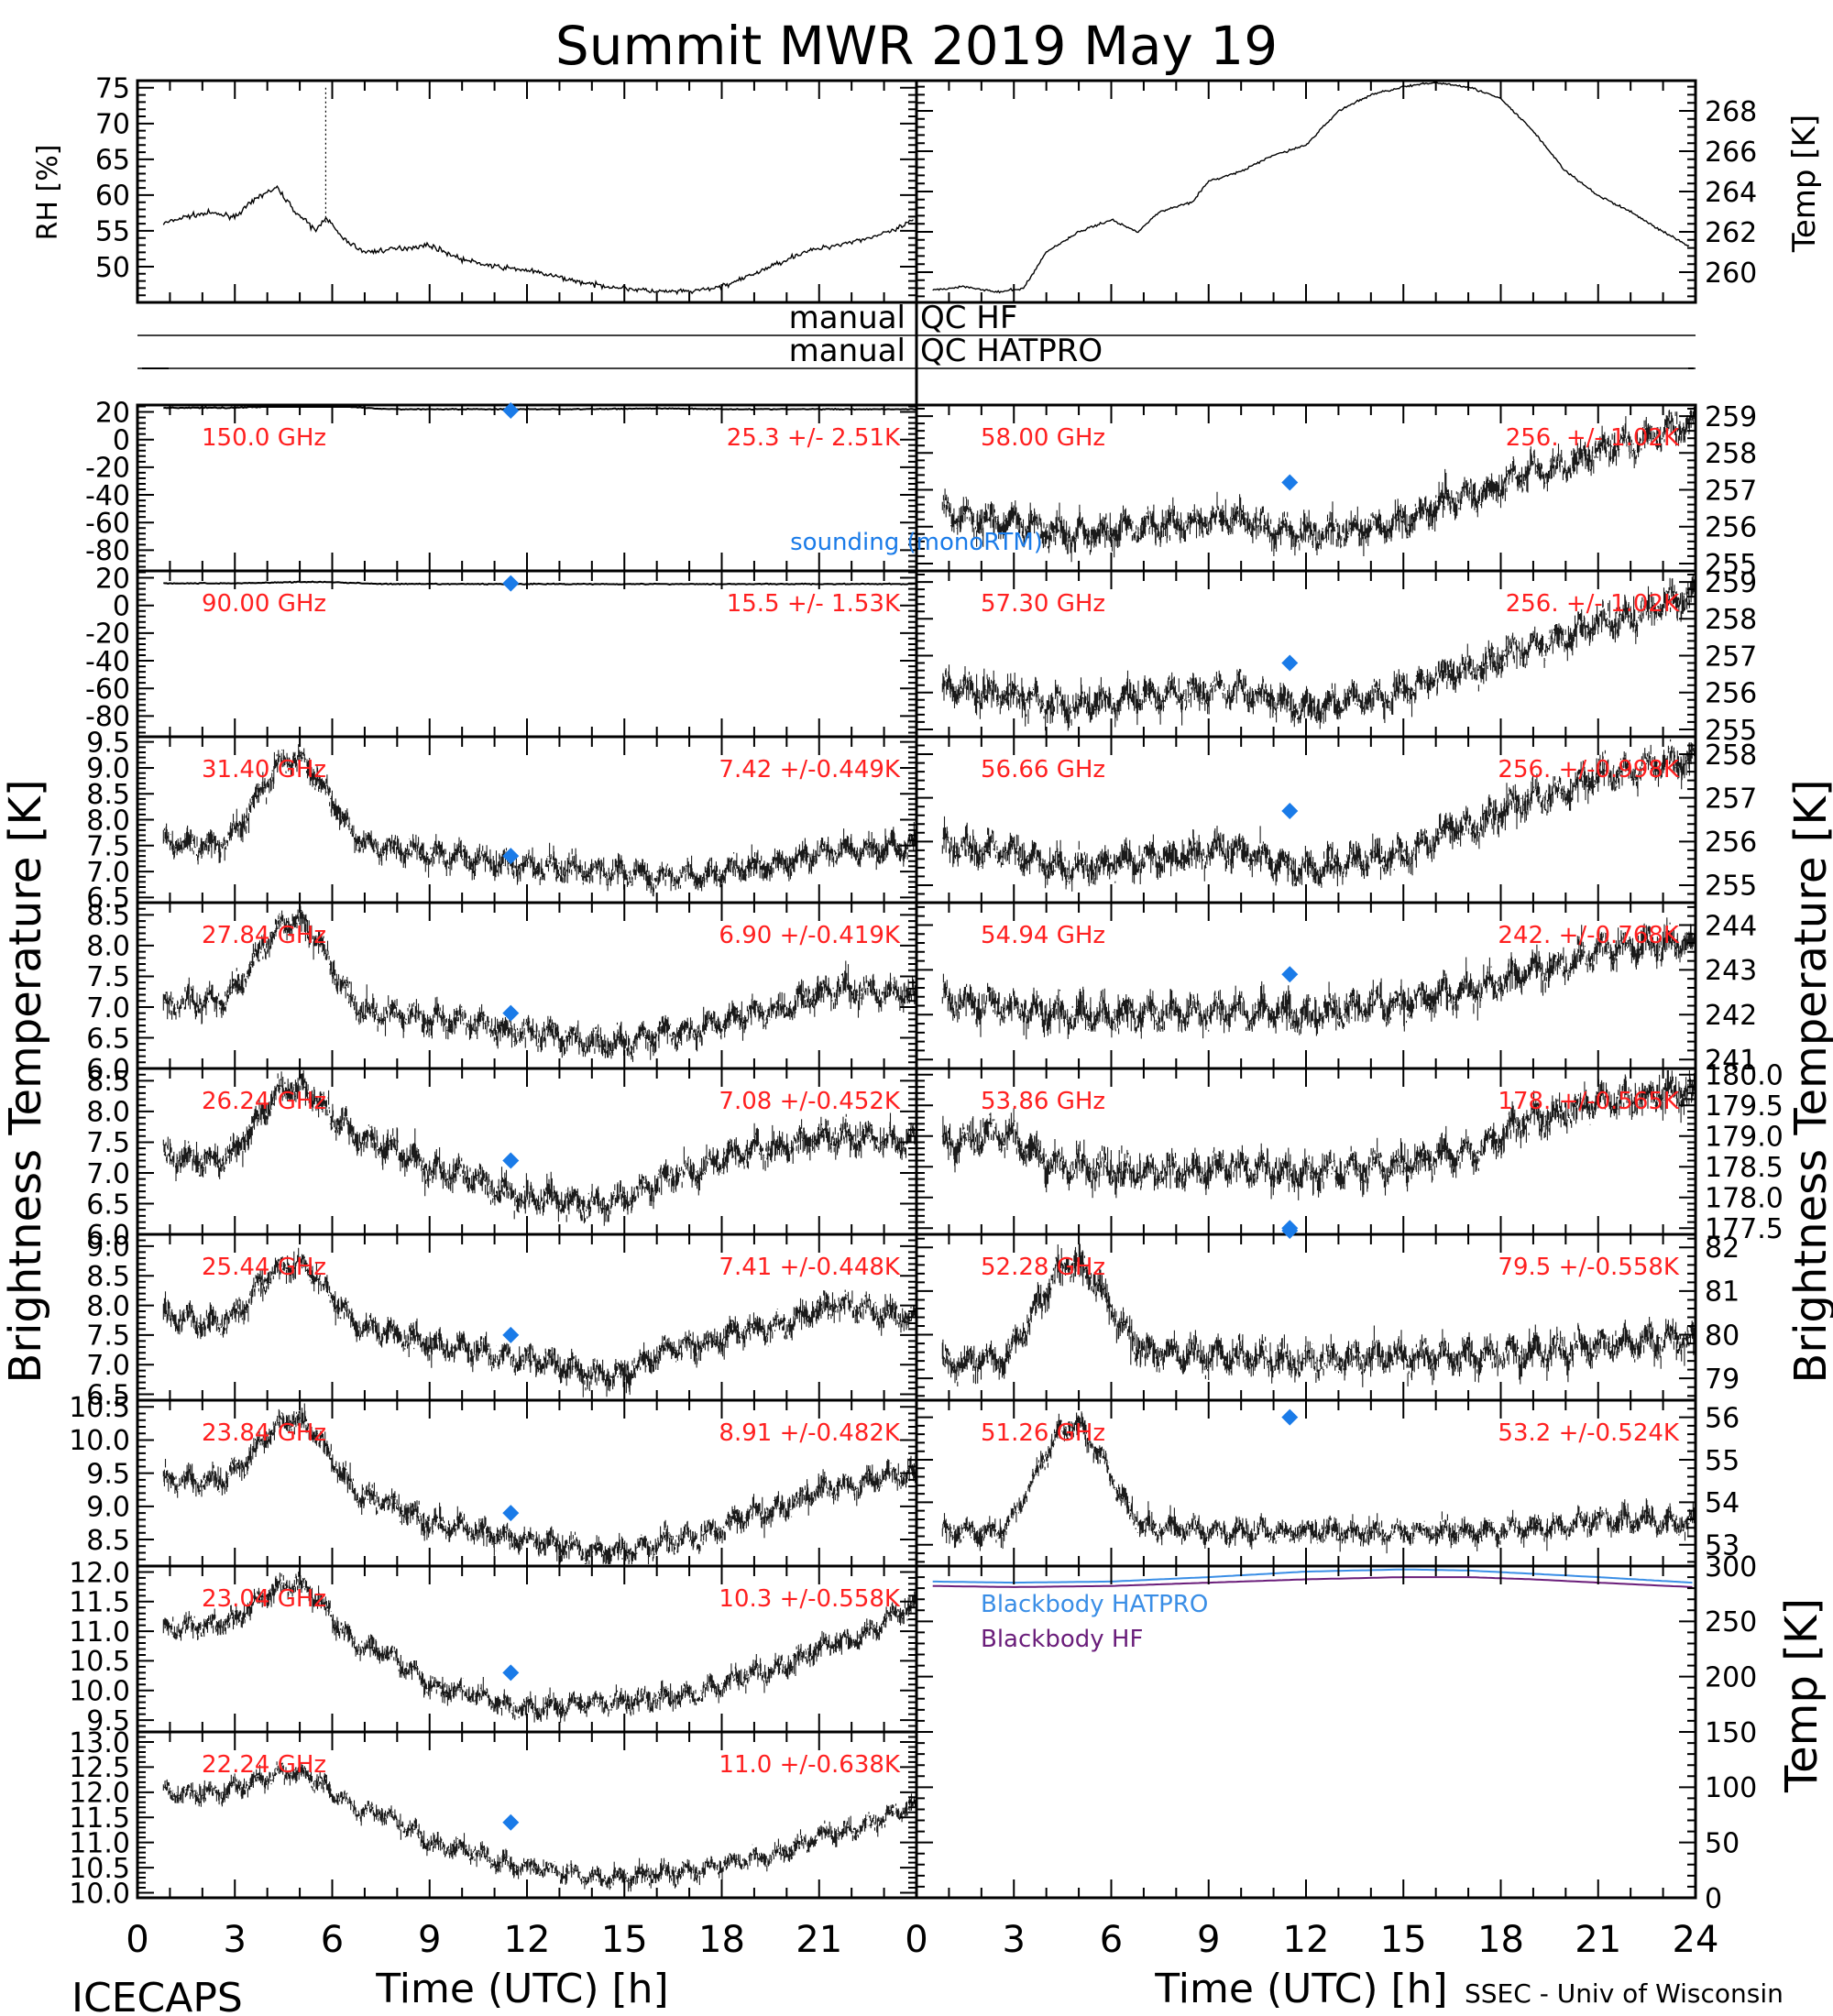 Image resolution: width=1833 pixels, height=2016 pixels. What do you see at coordinates (107, 469) in the screenshot?
I see `left-panel-0-y-label: -20` at bounding box center [107, 469].